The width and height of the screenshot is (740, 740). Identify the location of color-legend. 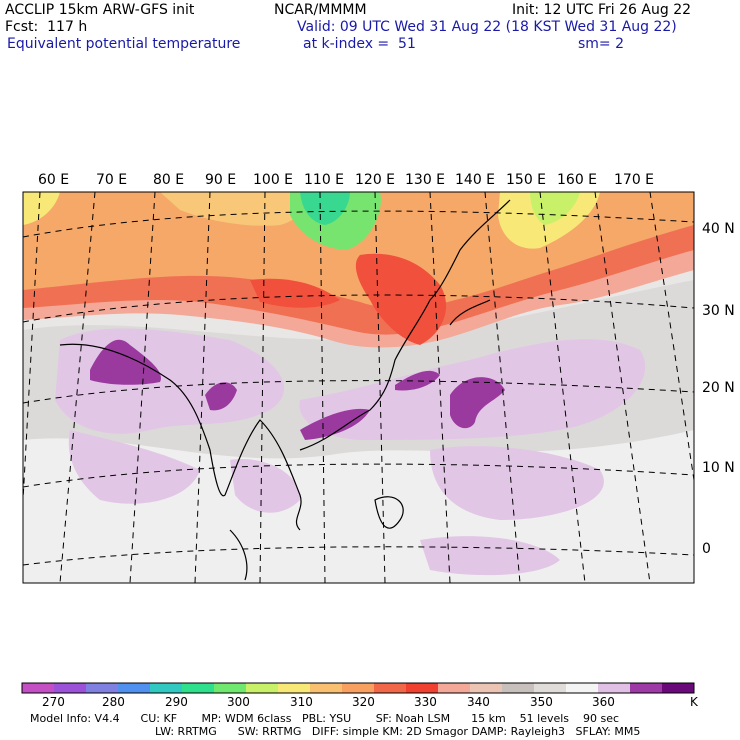
(358, 688).